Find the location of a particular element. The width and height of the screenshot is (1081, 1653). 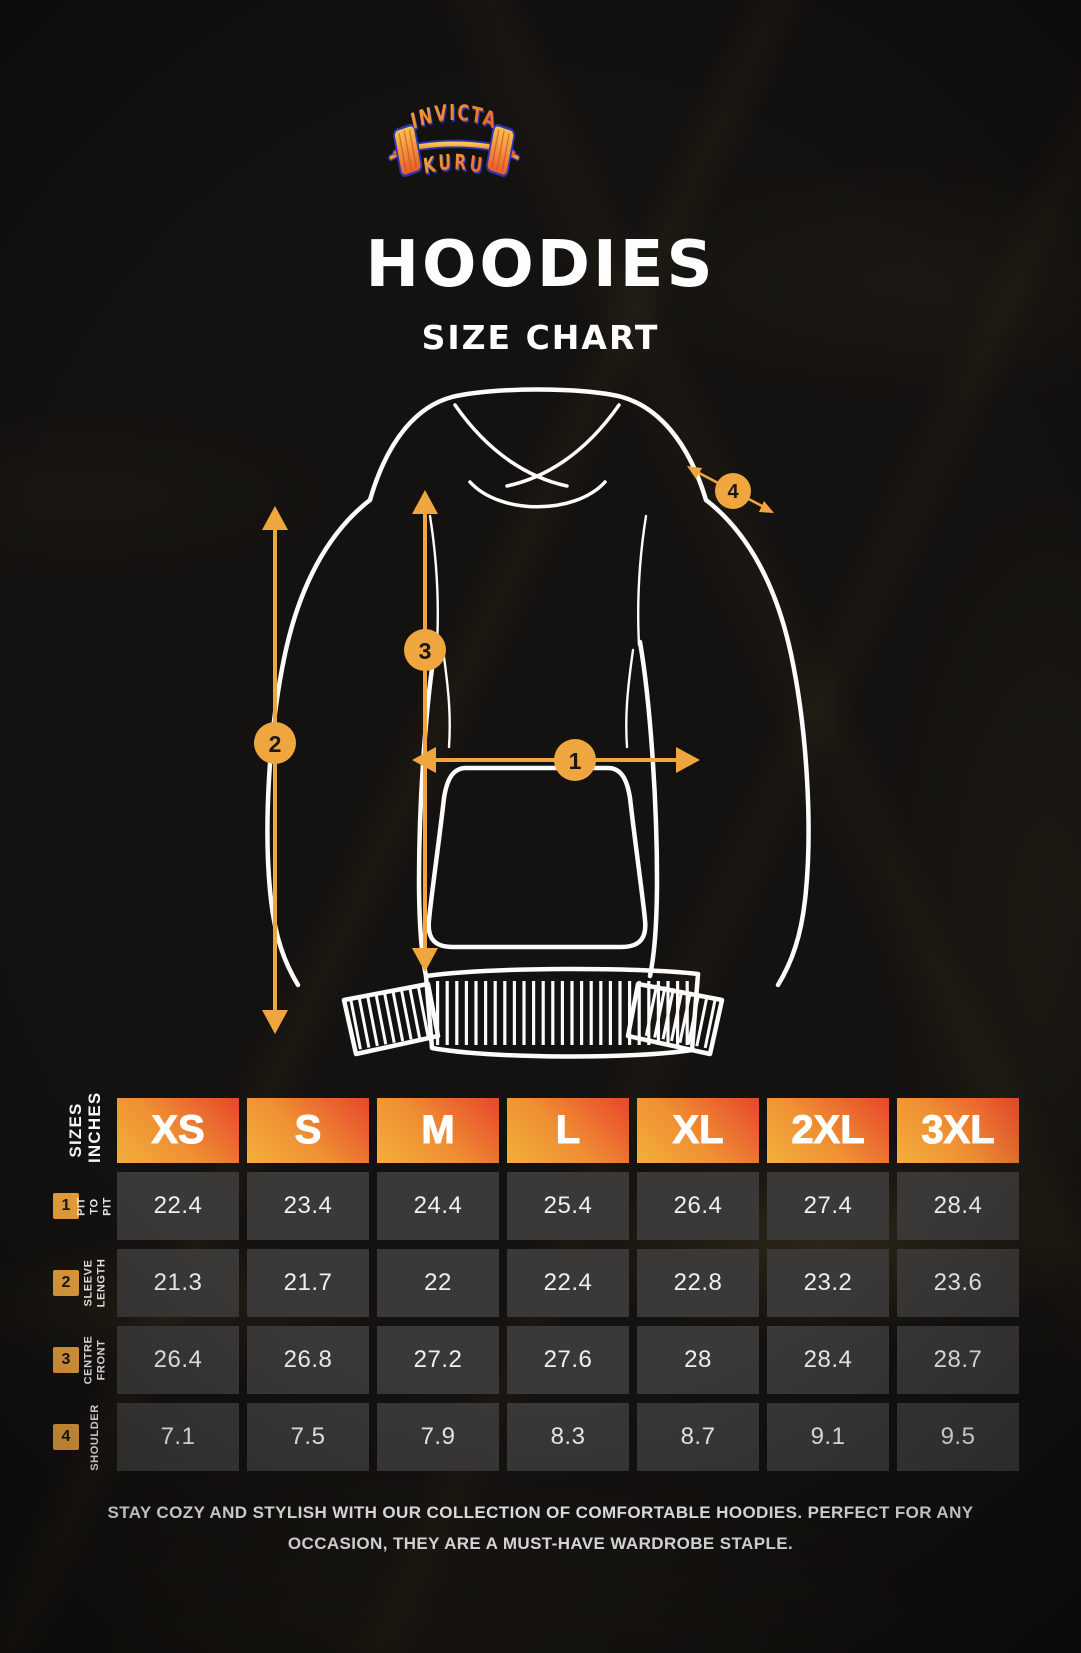

measurement-cell: 27.6 is located at coordinates (568, 1360).